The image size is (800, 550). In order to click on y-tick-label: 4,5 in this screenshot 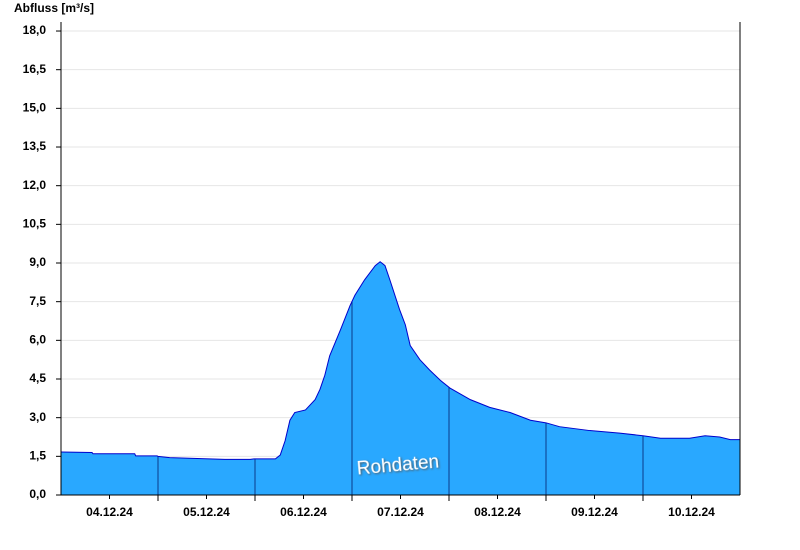, I will do `click(37, 378)`.